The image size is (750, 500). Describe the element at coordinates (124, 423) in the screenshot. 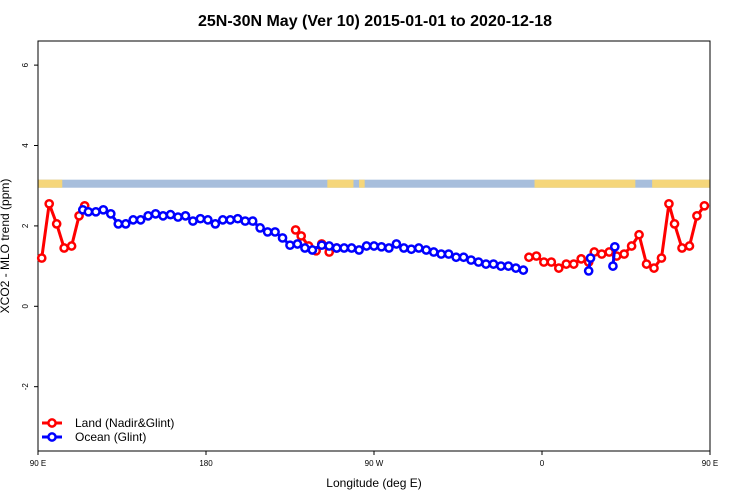

I see `legend-label-0: Land (Nadir&Glint)` at that location.